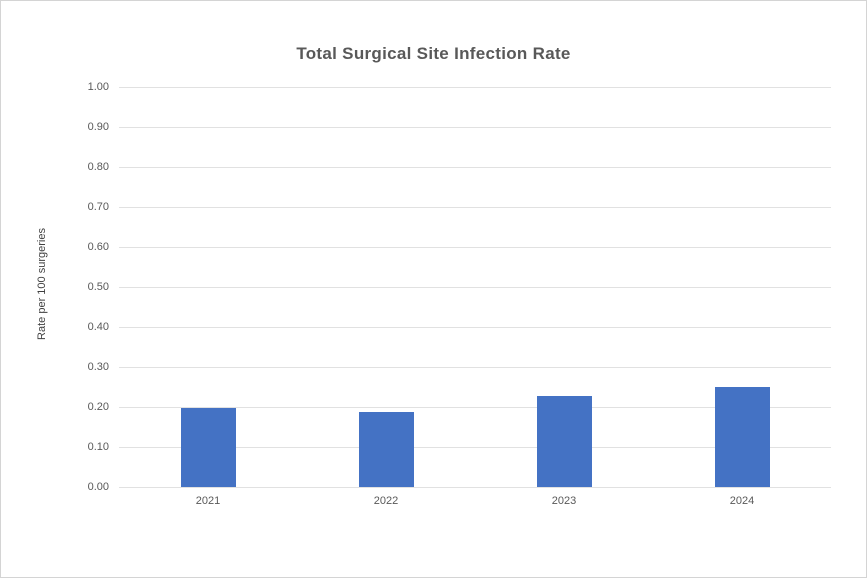  Describe the element at coordinates (433, 53) in the screenshot. I see `chart-title: Total Surgical Site Infection Rate` at that location.